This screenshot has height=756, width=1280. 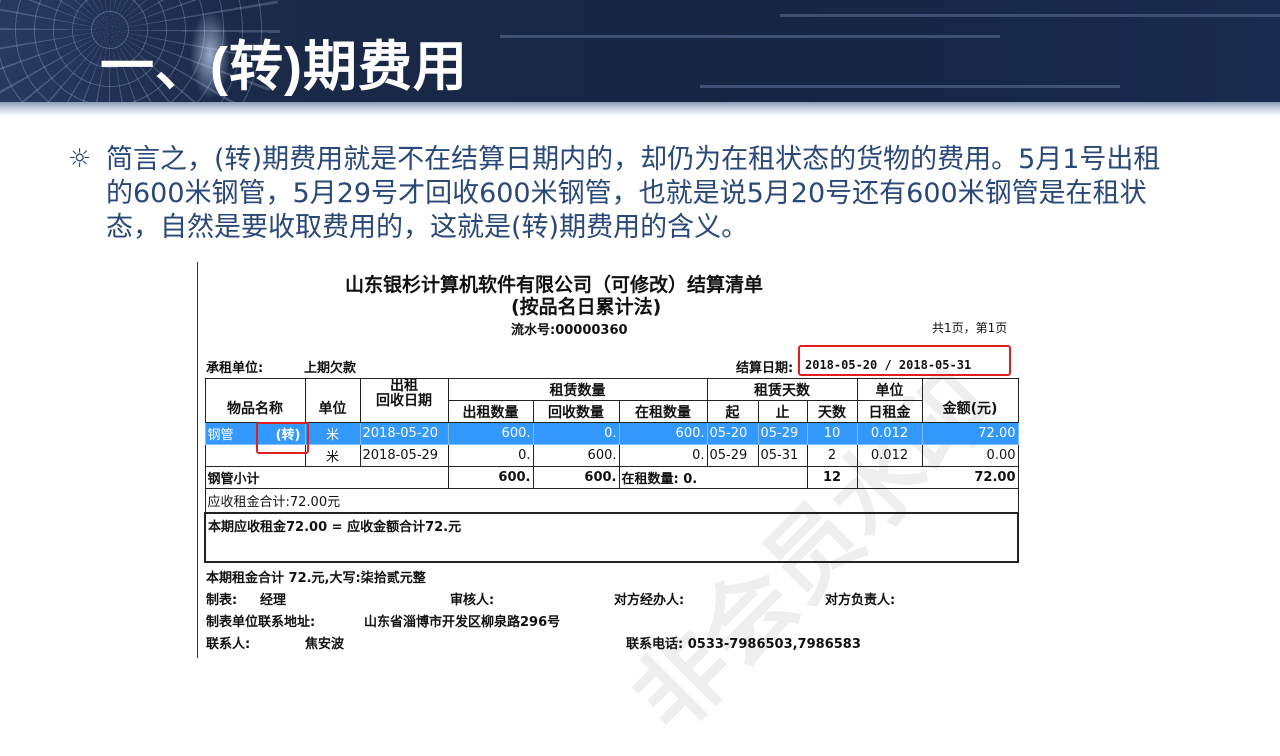 I want to click on item-date: 2018-05-20, so click(x=404, y=433).